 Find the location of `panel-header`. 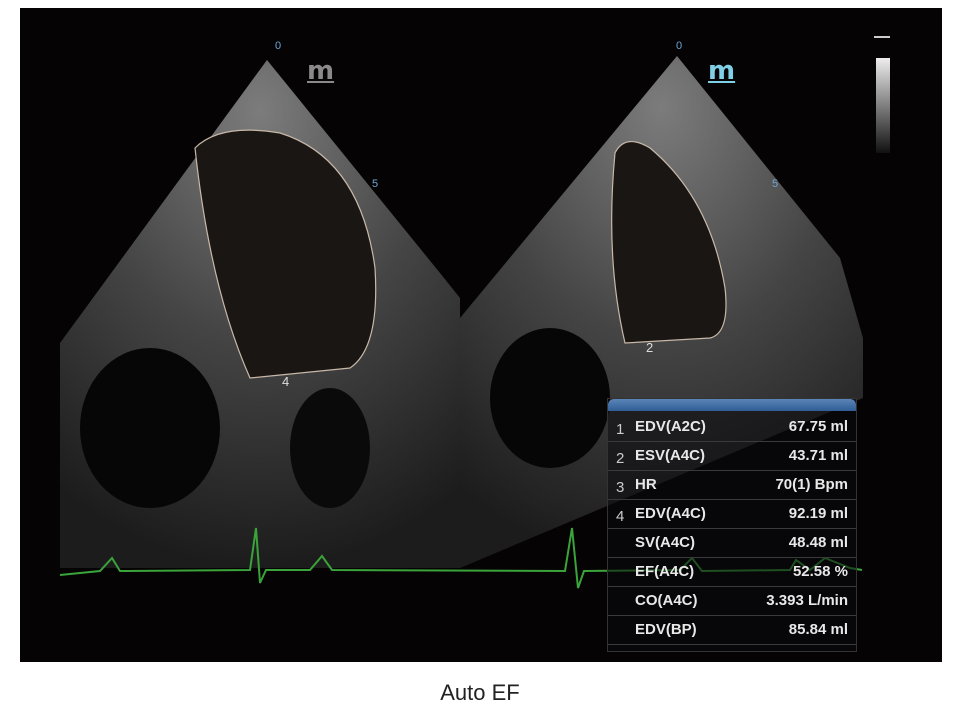

panel-header is located at coordinates (732, 405).